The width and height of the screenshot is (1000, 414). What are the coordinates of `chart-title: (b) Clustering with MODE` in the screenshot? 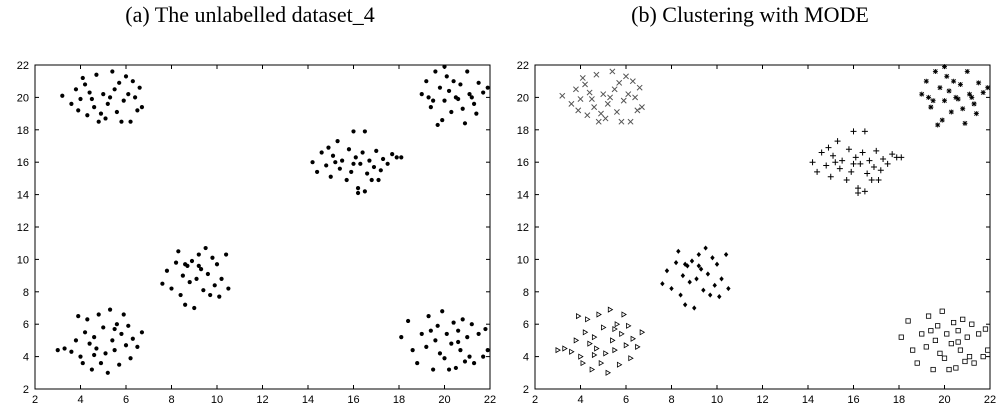 It's located at (750, 14).